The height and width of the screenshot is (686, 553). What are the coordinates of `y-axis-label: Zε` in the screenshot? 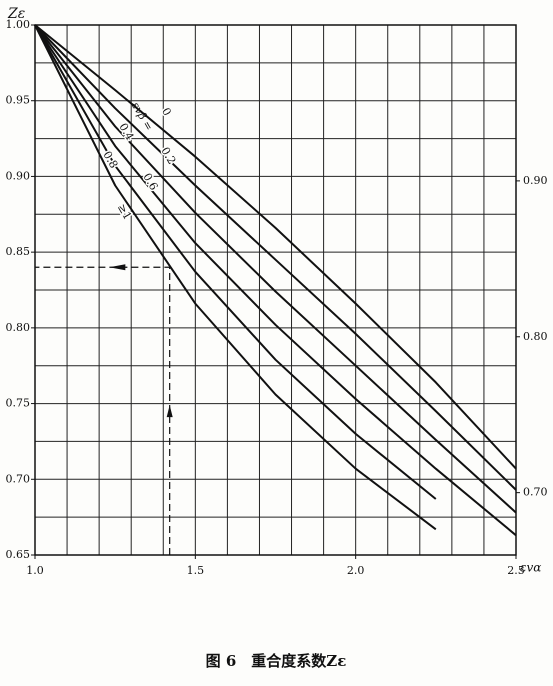 It's located at (16, 14).